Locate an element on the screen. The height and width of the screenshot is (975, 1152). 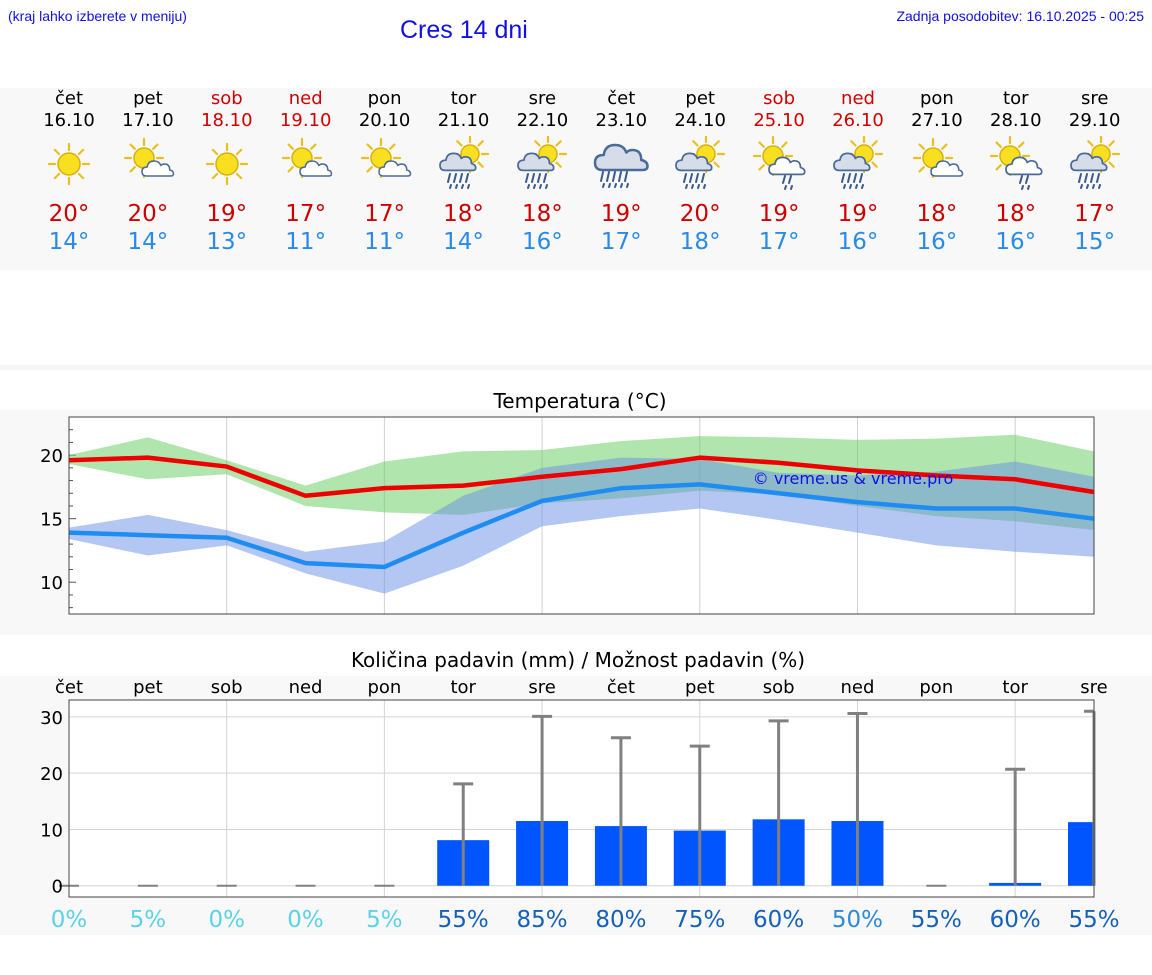
y-tick-label: 30 is located at coordinates (51, 718).